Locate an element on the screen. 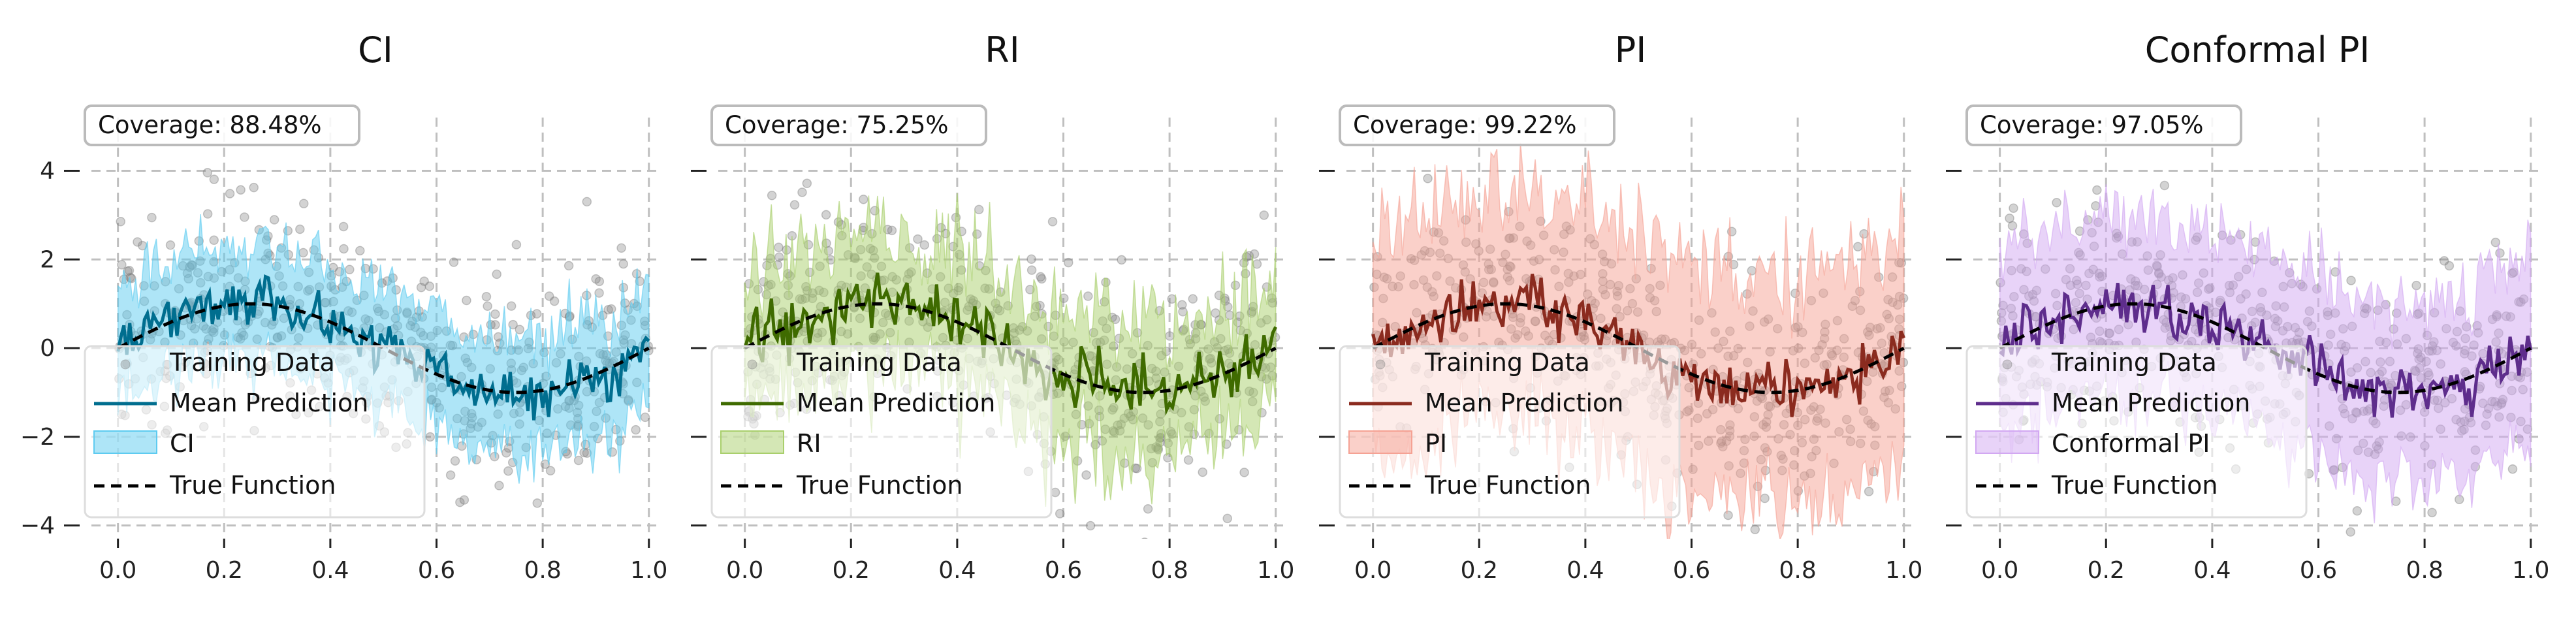 Image resolution: width=2576 pixels, height=625 pixels. y-tick-label: 4 is located at coordinates (48, 170).